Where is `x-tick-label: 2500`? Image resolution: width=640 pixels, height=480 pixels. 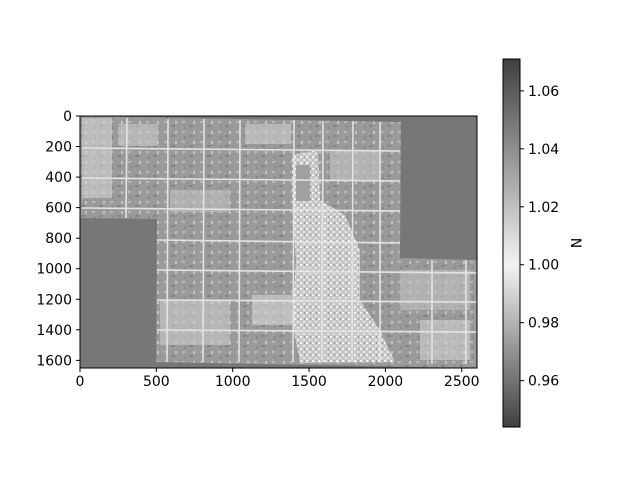
x-tick-label: 2500 is located at coordinates (462, 382).